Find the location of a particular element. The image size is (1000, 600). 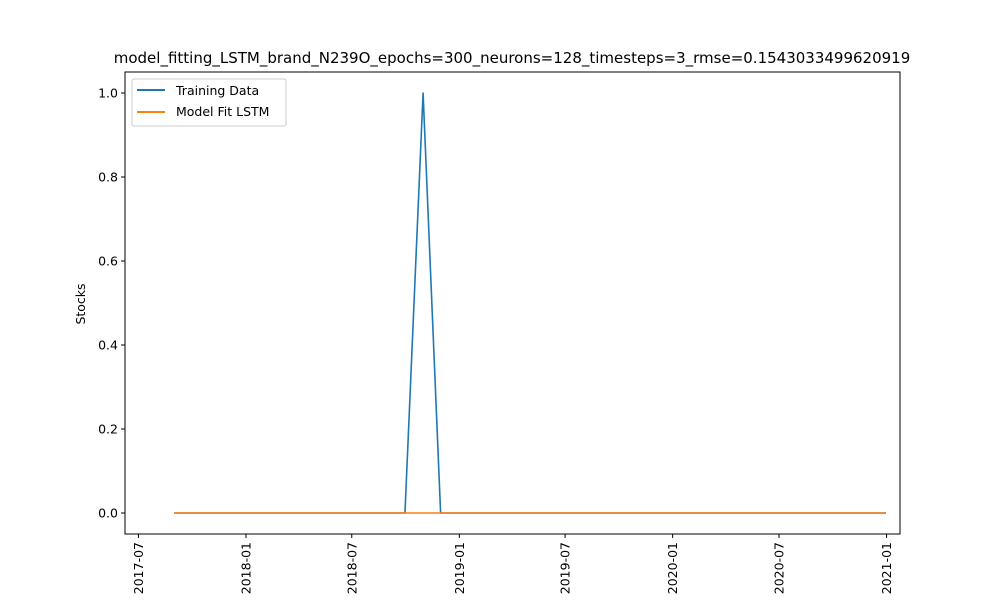

y-tick-label: 0.0 is located at coordinates (108, 513).